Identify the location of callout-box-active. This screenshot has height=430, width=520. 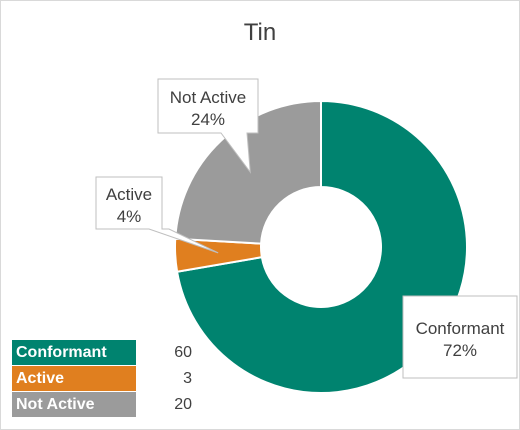
(157, 215).